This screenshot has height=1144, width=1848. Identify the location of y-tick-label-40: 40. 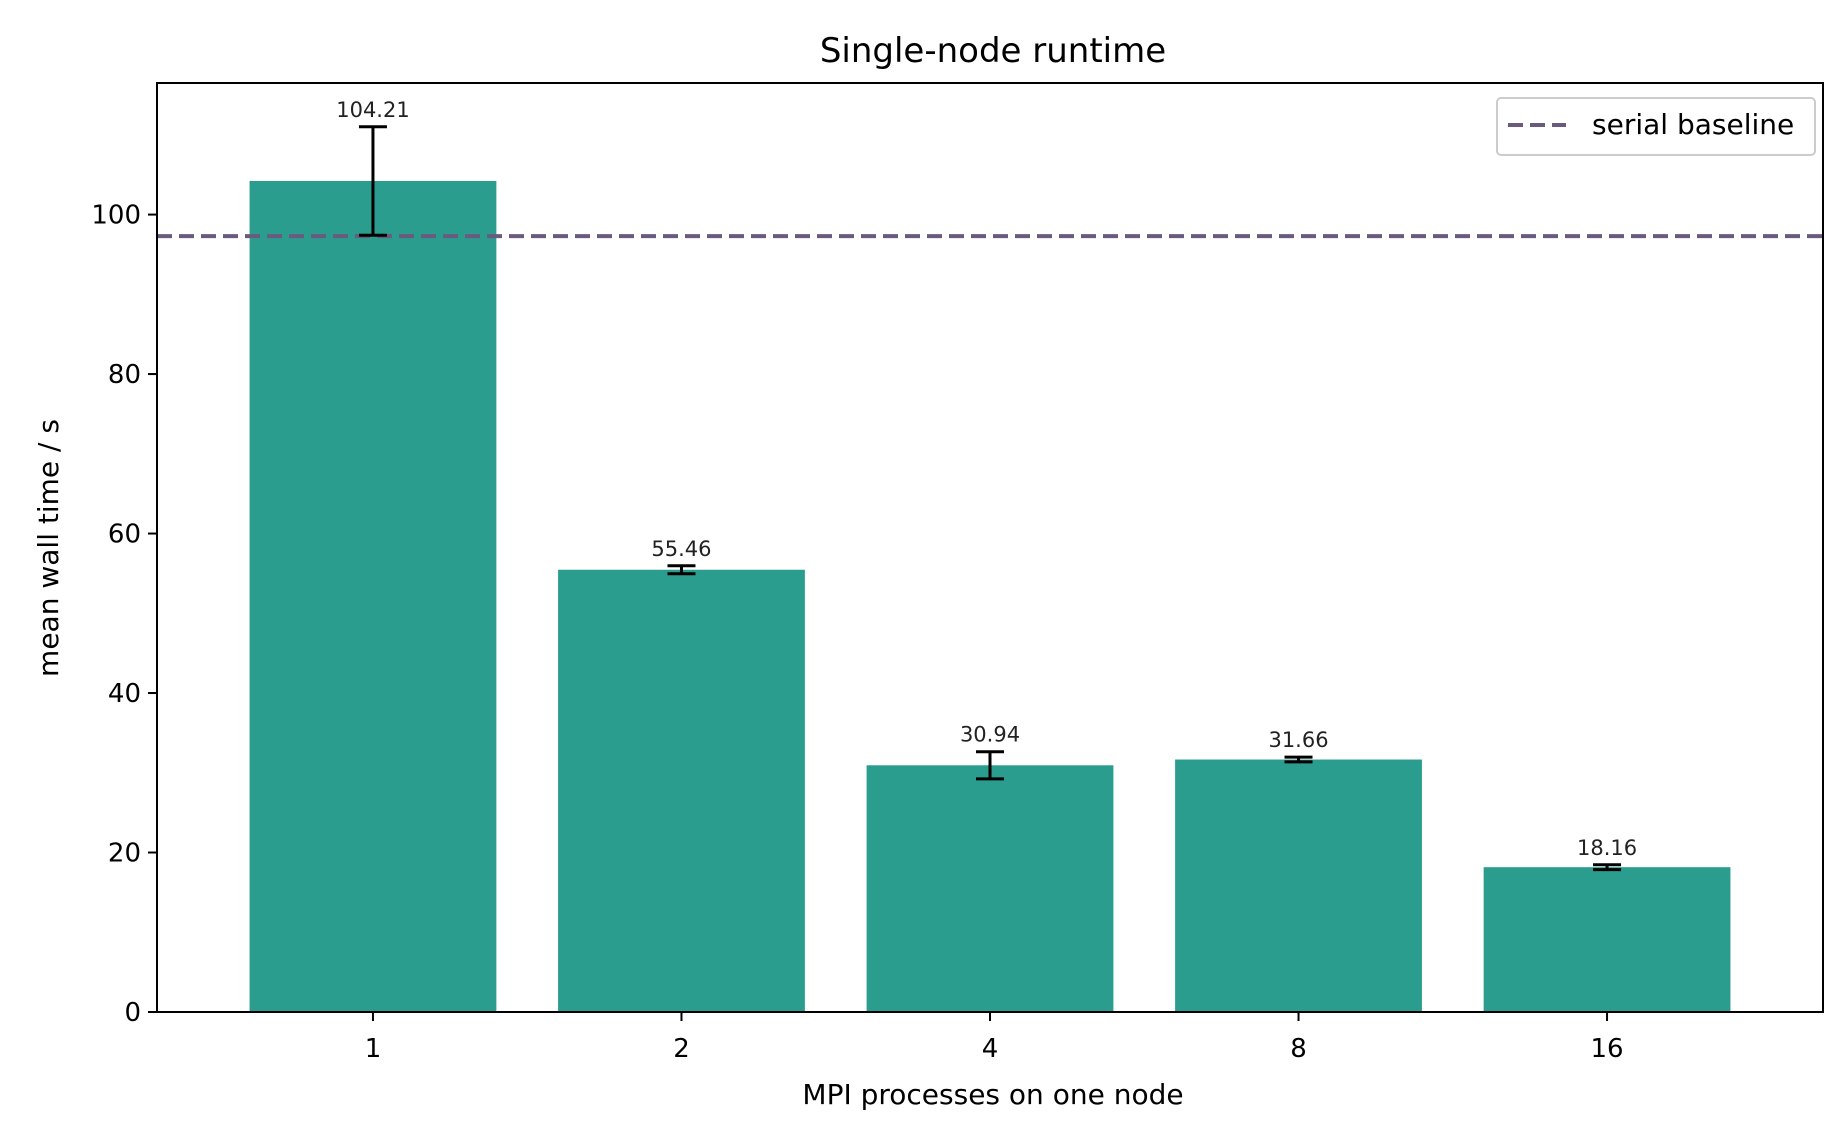
(124, 694).